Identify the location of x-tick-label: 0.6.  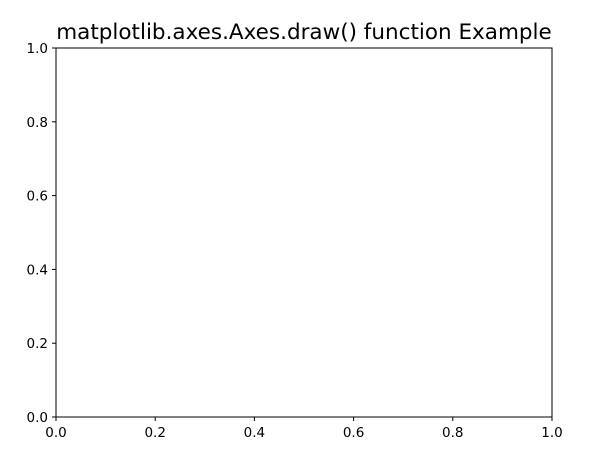
(353, 433).